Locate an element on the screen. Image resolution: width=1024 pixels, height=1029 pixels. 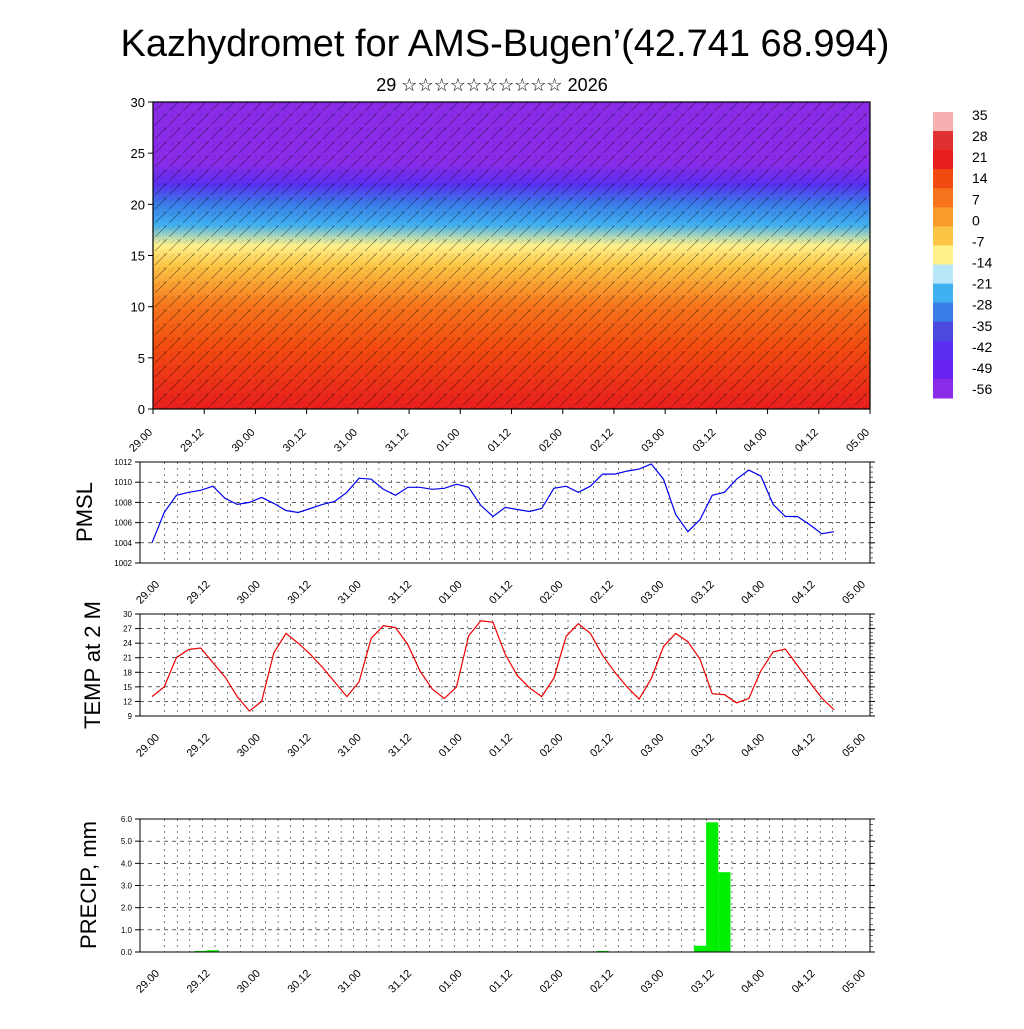
precip-frame is located at coordinates (505, 885).